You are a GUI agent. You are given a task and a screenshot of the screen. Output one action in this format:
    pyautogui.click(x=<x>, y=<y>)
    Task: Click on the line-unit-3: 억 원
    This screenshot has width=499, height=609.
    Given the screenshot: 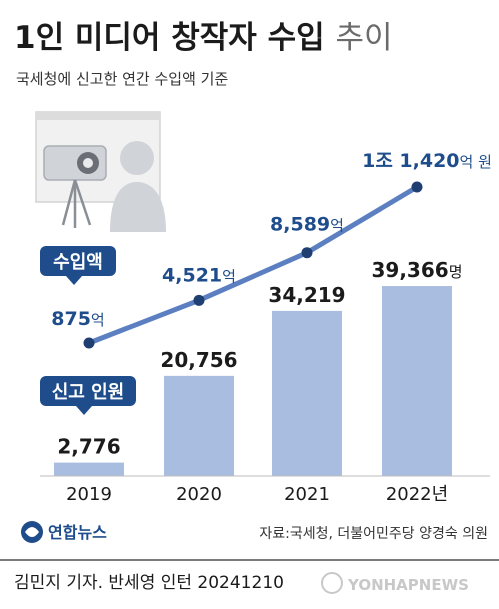 What is the action you would take?
    pyautogui.click(x=476, y=162)
    